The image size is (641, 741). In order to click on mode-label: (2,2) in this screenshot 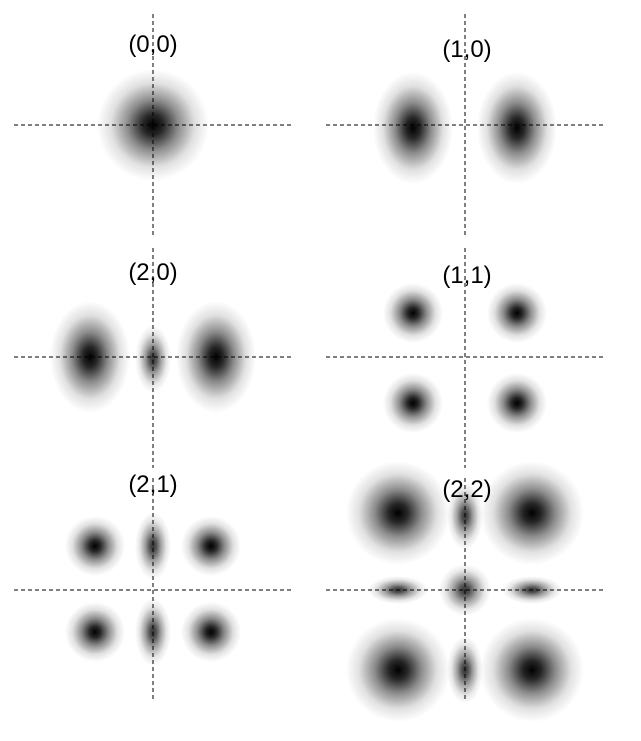, I will do `click(466, 489)`.